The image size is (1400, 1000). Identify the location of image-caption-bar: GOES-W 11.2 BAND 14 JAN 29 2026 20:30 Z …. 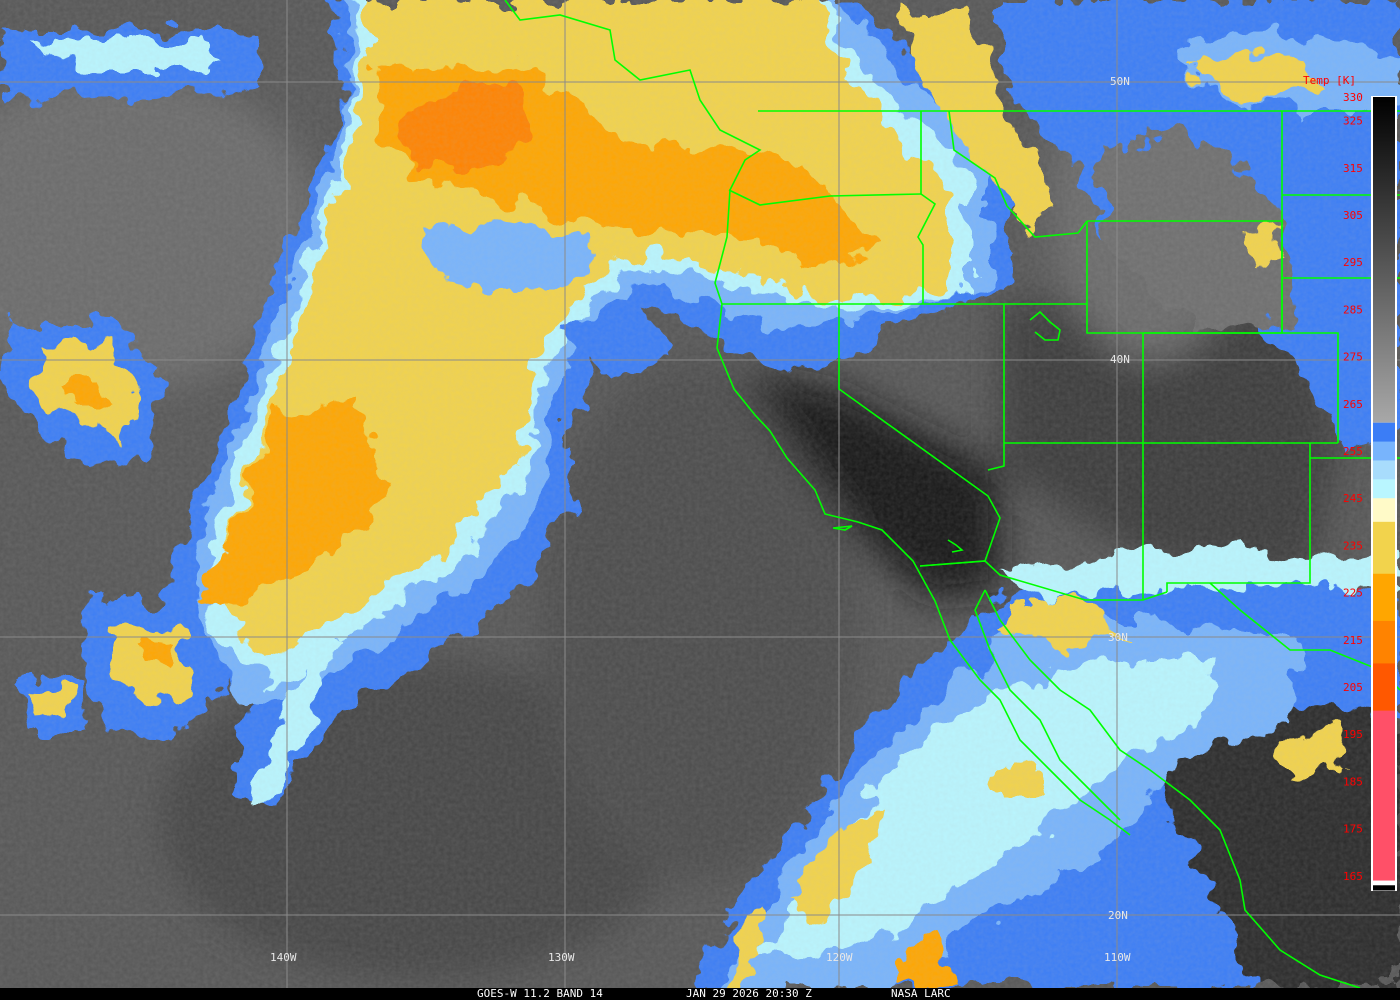
(700, 994).